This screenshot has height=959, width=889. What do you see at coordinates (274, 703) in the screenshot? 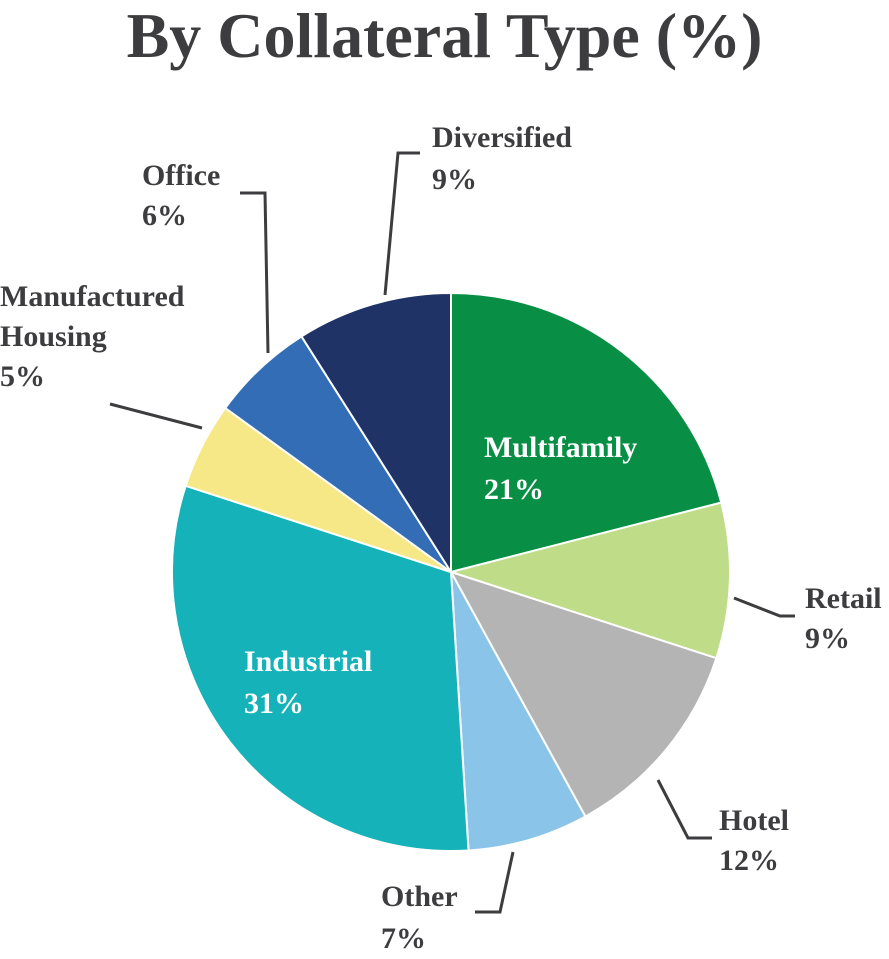
I see `slice-value-industrial: 31%` at bounding box center [274, 703].